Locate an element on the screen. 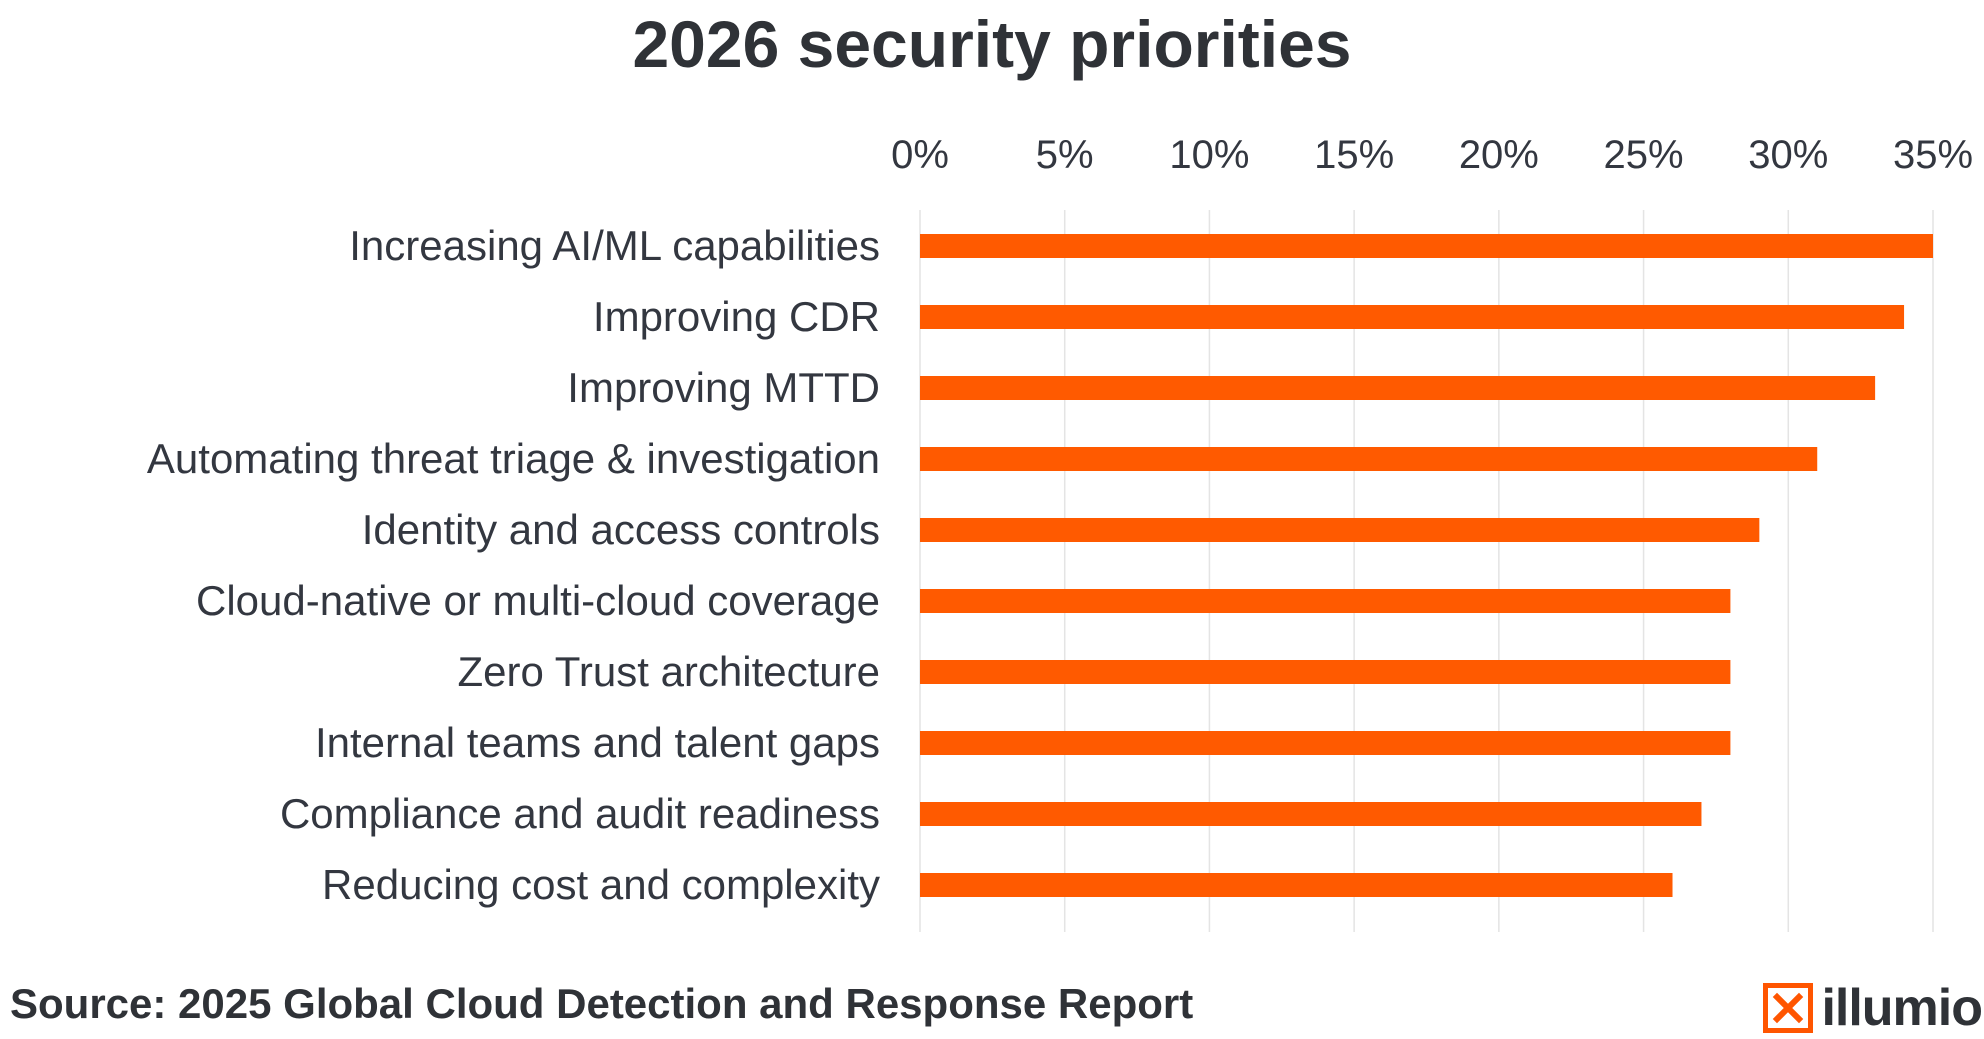 Image resolution: width=1984 pixels, height=1039 pixels. category-label: Increasing AI/ML capabilities is located at coordinates (614, 245).